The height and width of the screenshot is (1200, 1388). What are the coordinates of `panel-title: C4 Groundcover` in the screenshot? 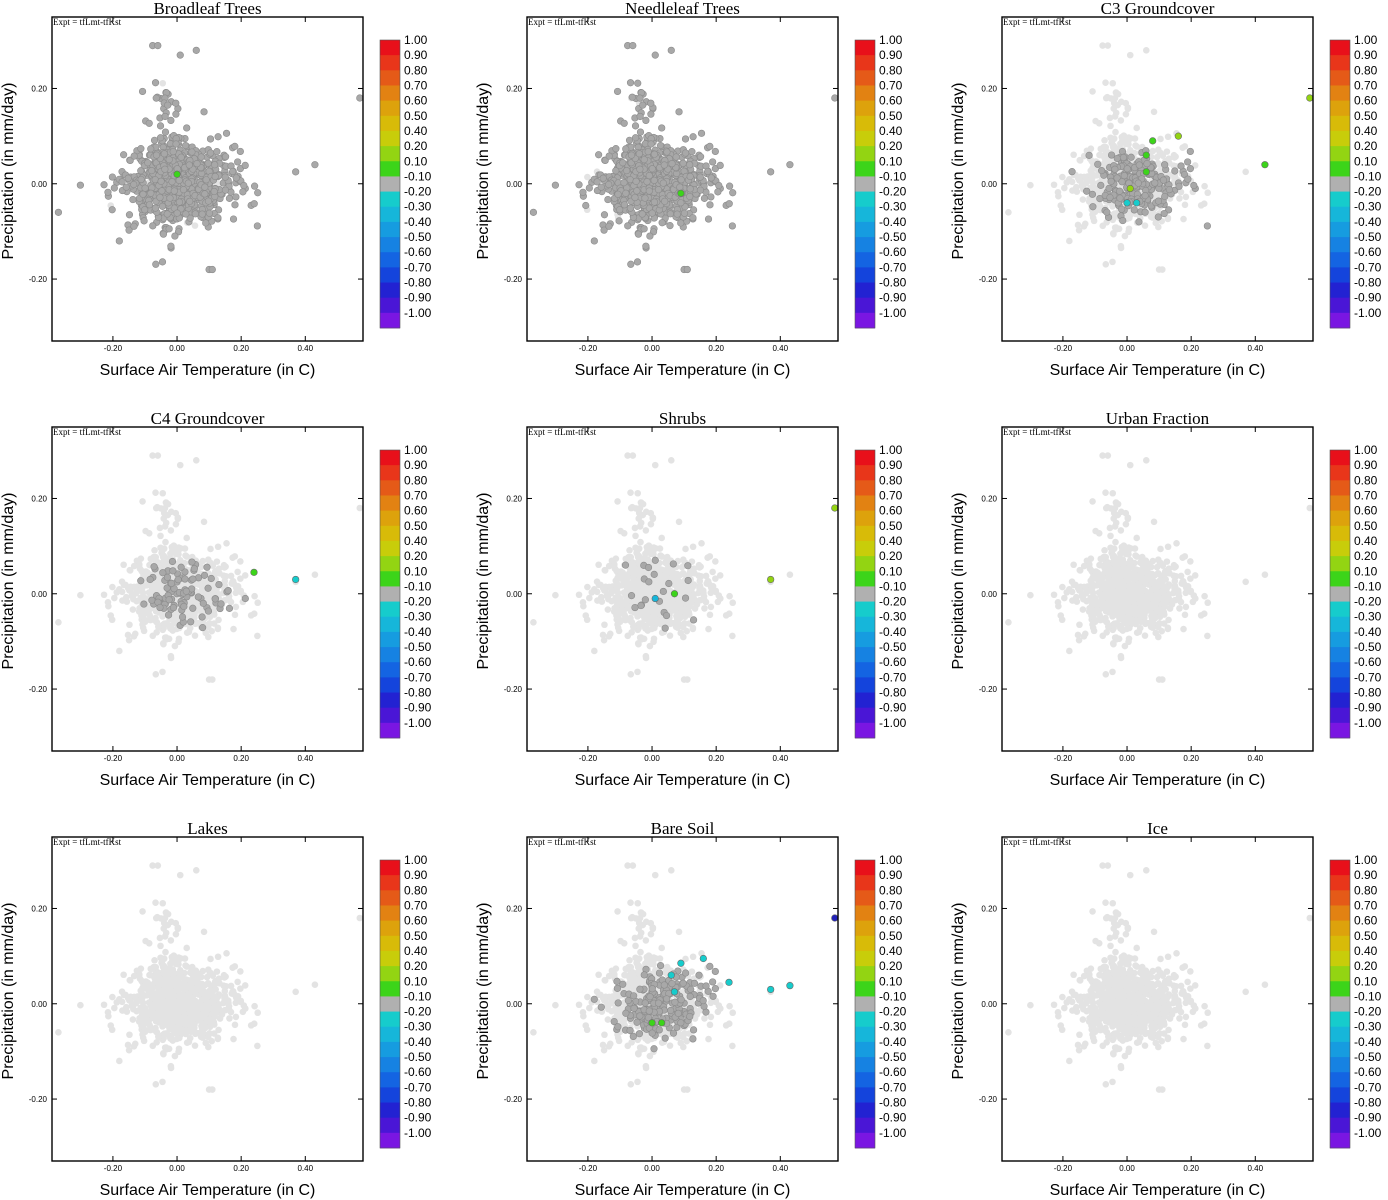 It's located at (208, 418).